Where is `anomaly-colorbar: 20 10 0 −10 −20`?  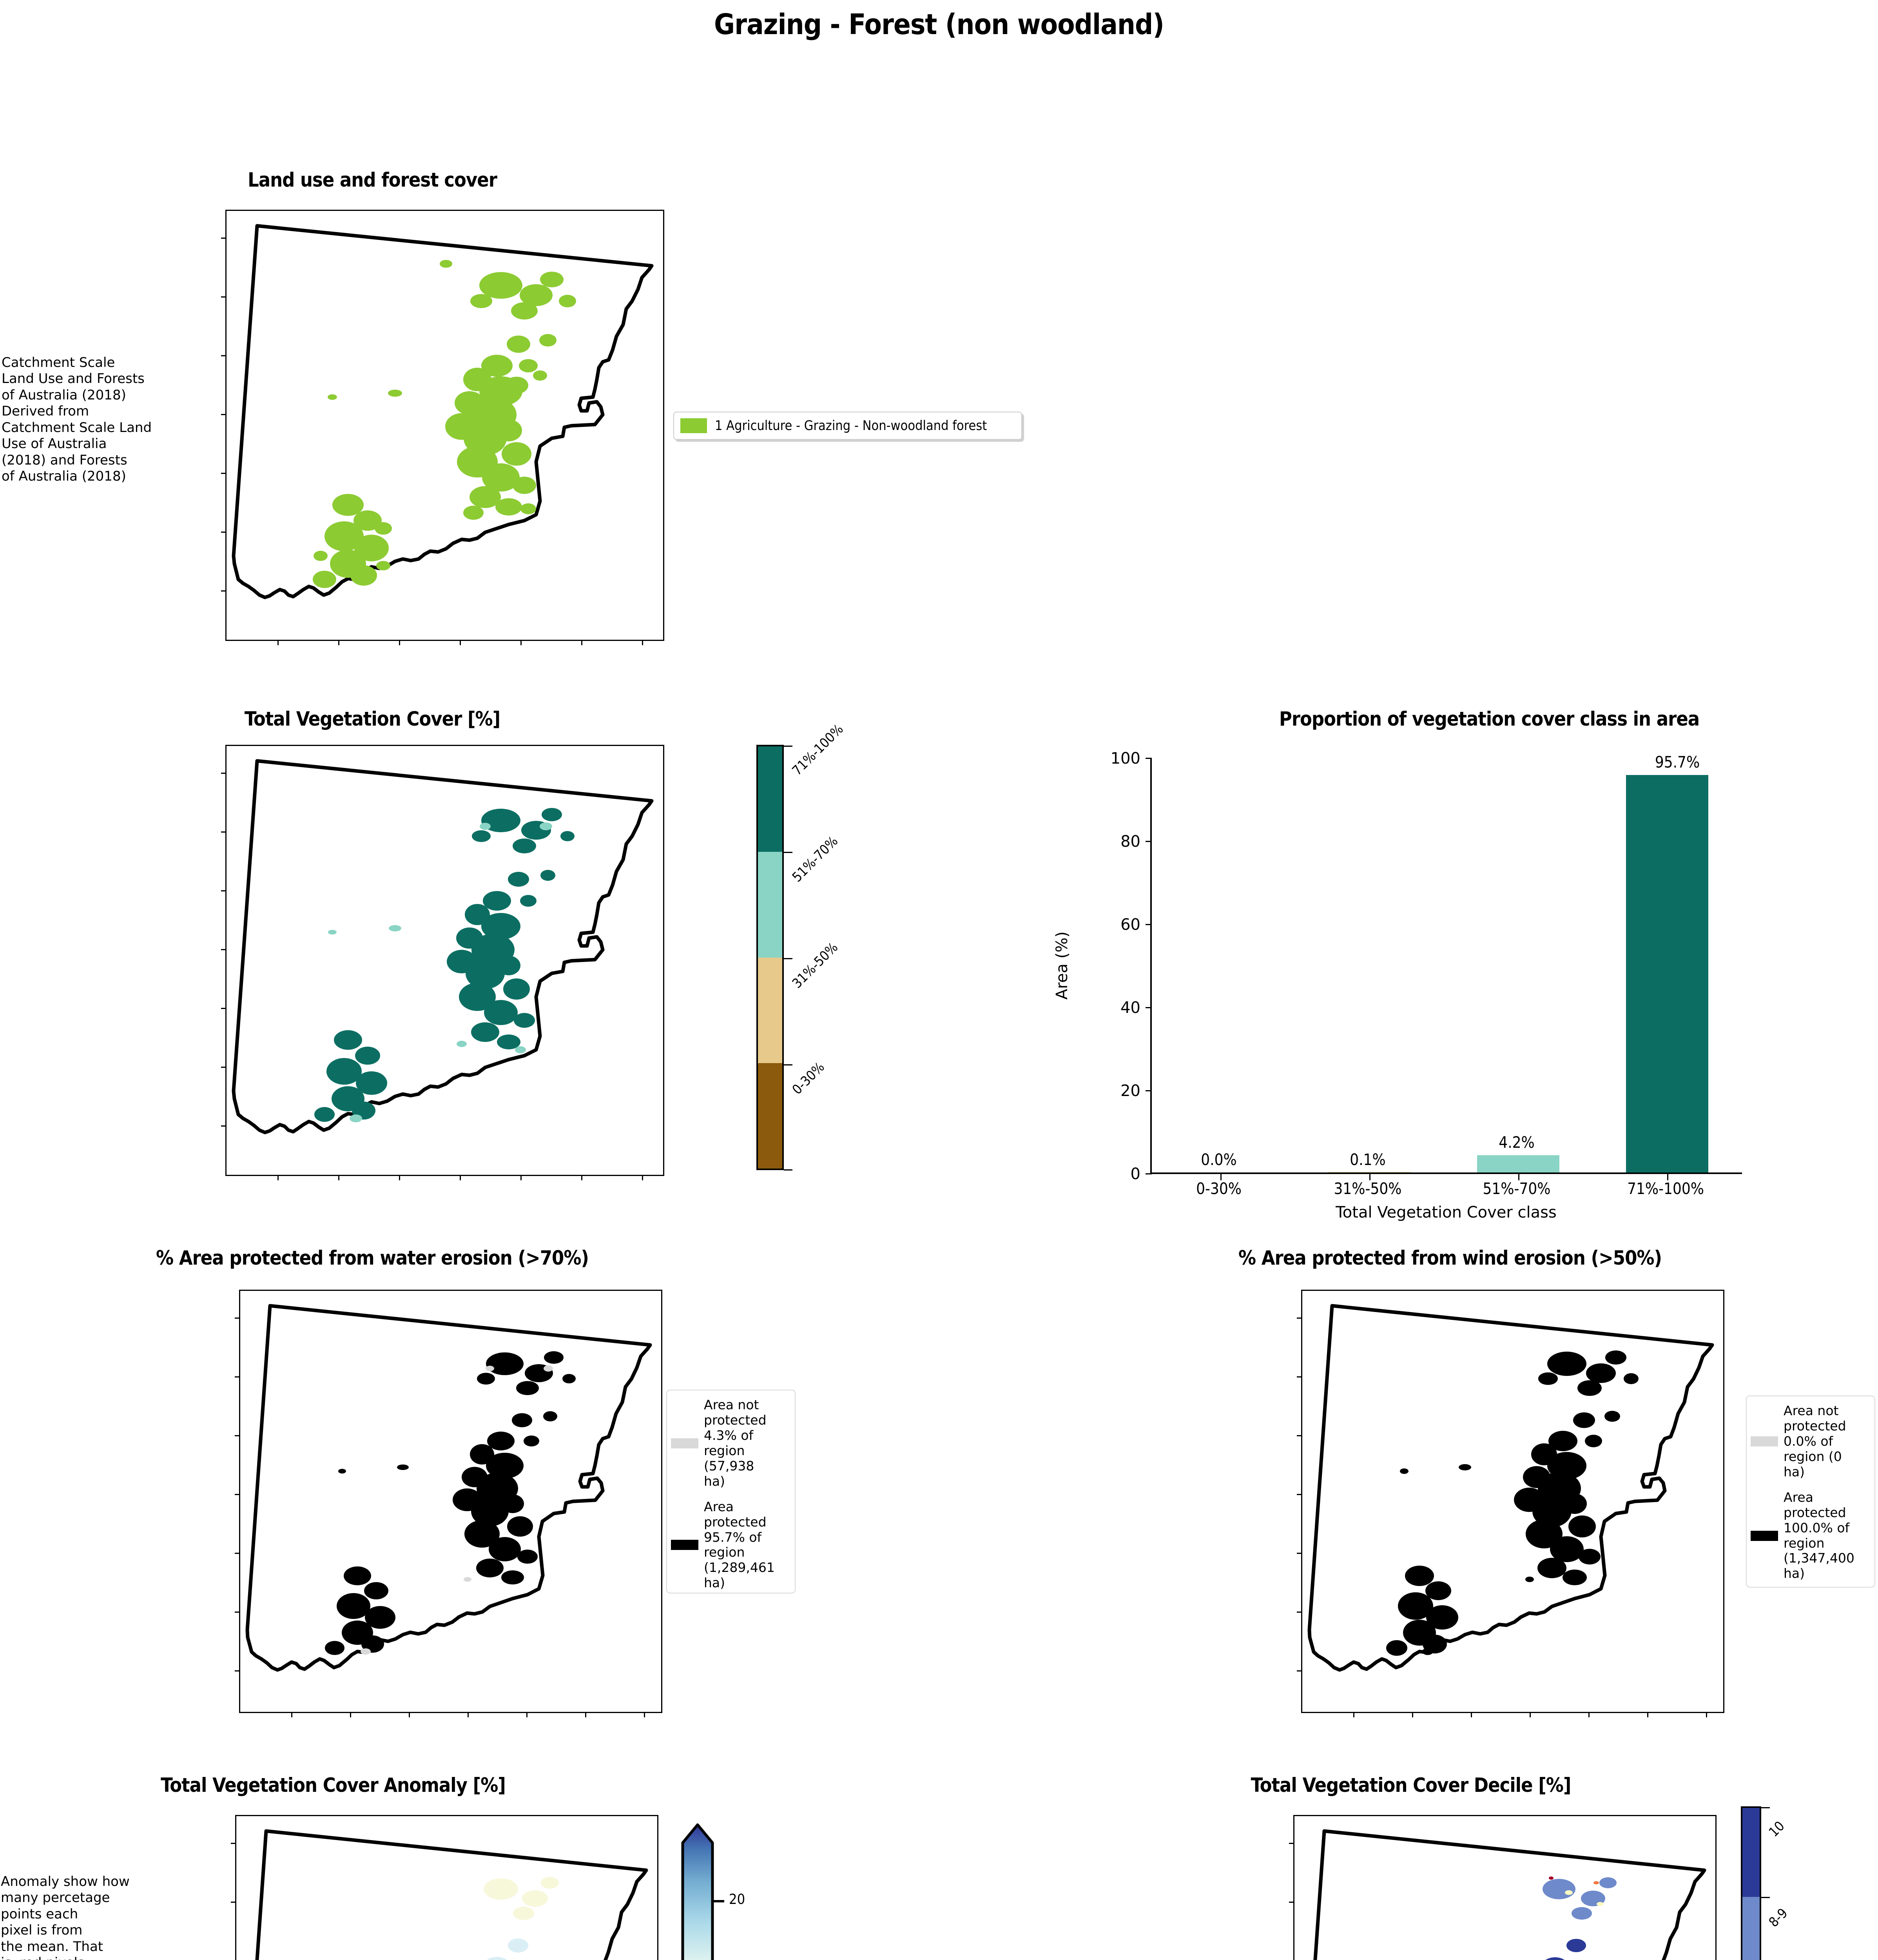 anomaly-colorbar: 20 10 0 −10 −20 is located at coordinates (740, 1889).